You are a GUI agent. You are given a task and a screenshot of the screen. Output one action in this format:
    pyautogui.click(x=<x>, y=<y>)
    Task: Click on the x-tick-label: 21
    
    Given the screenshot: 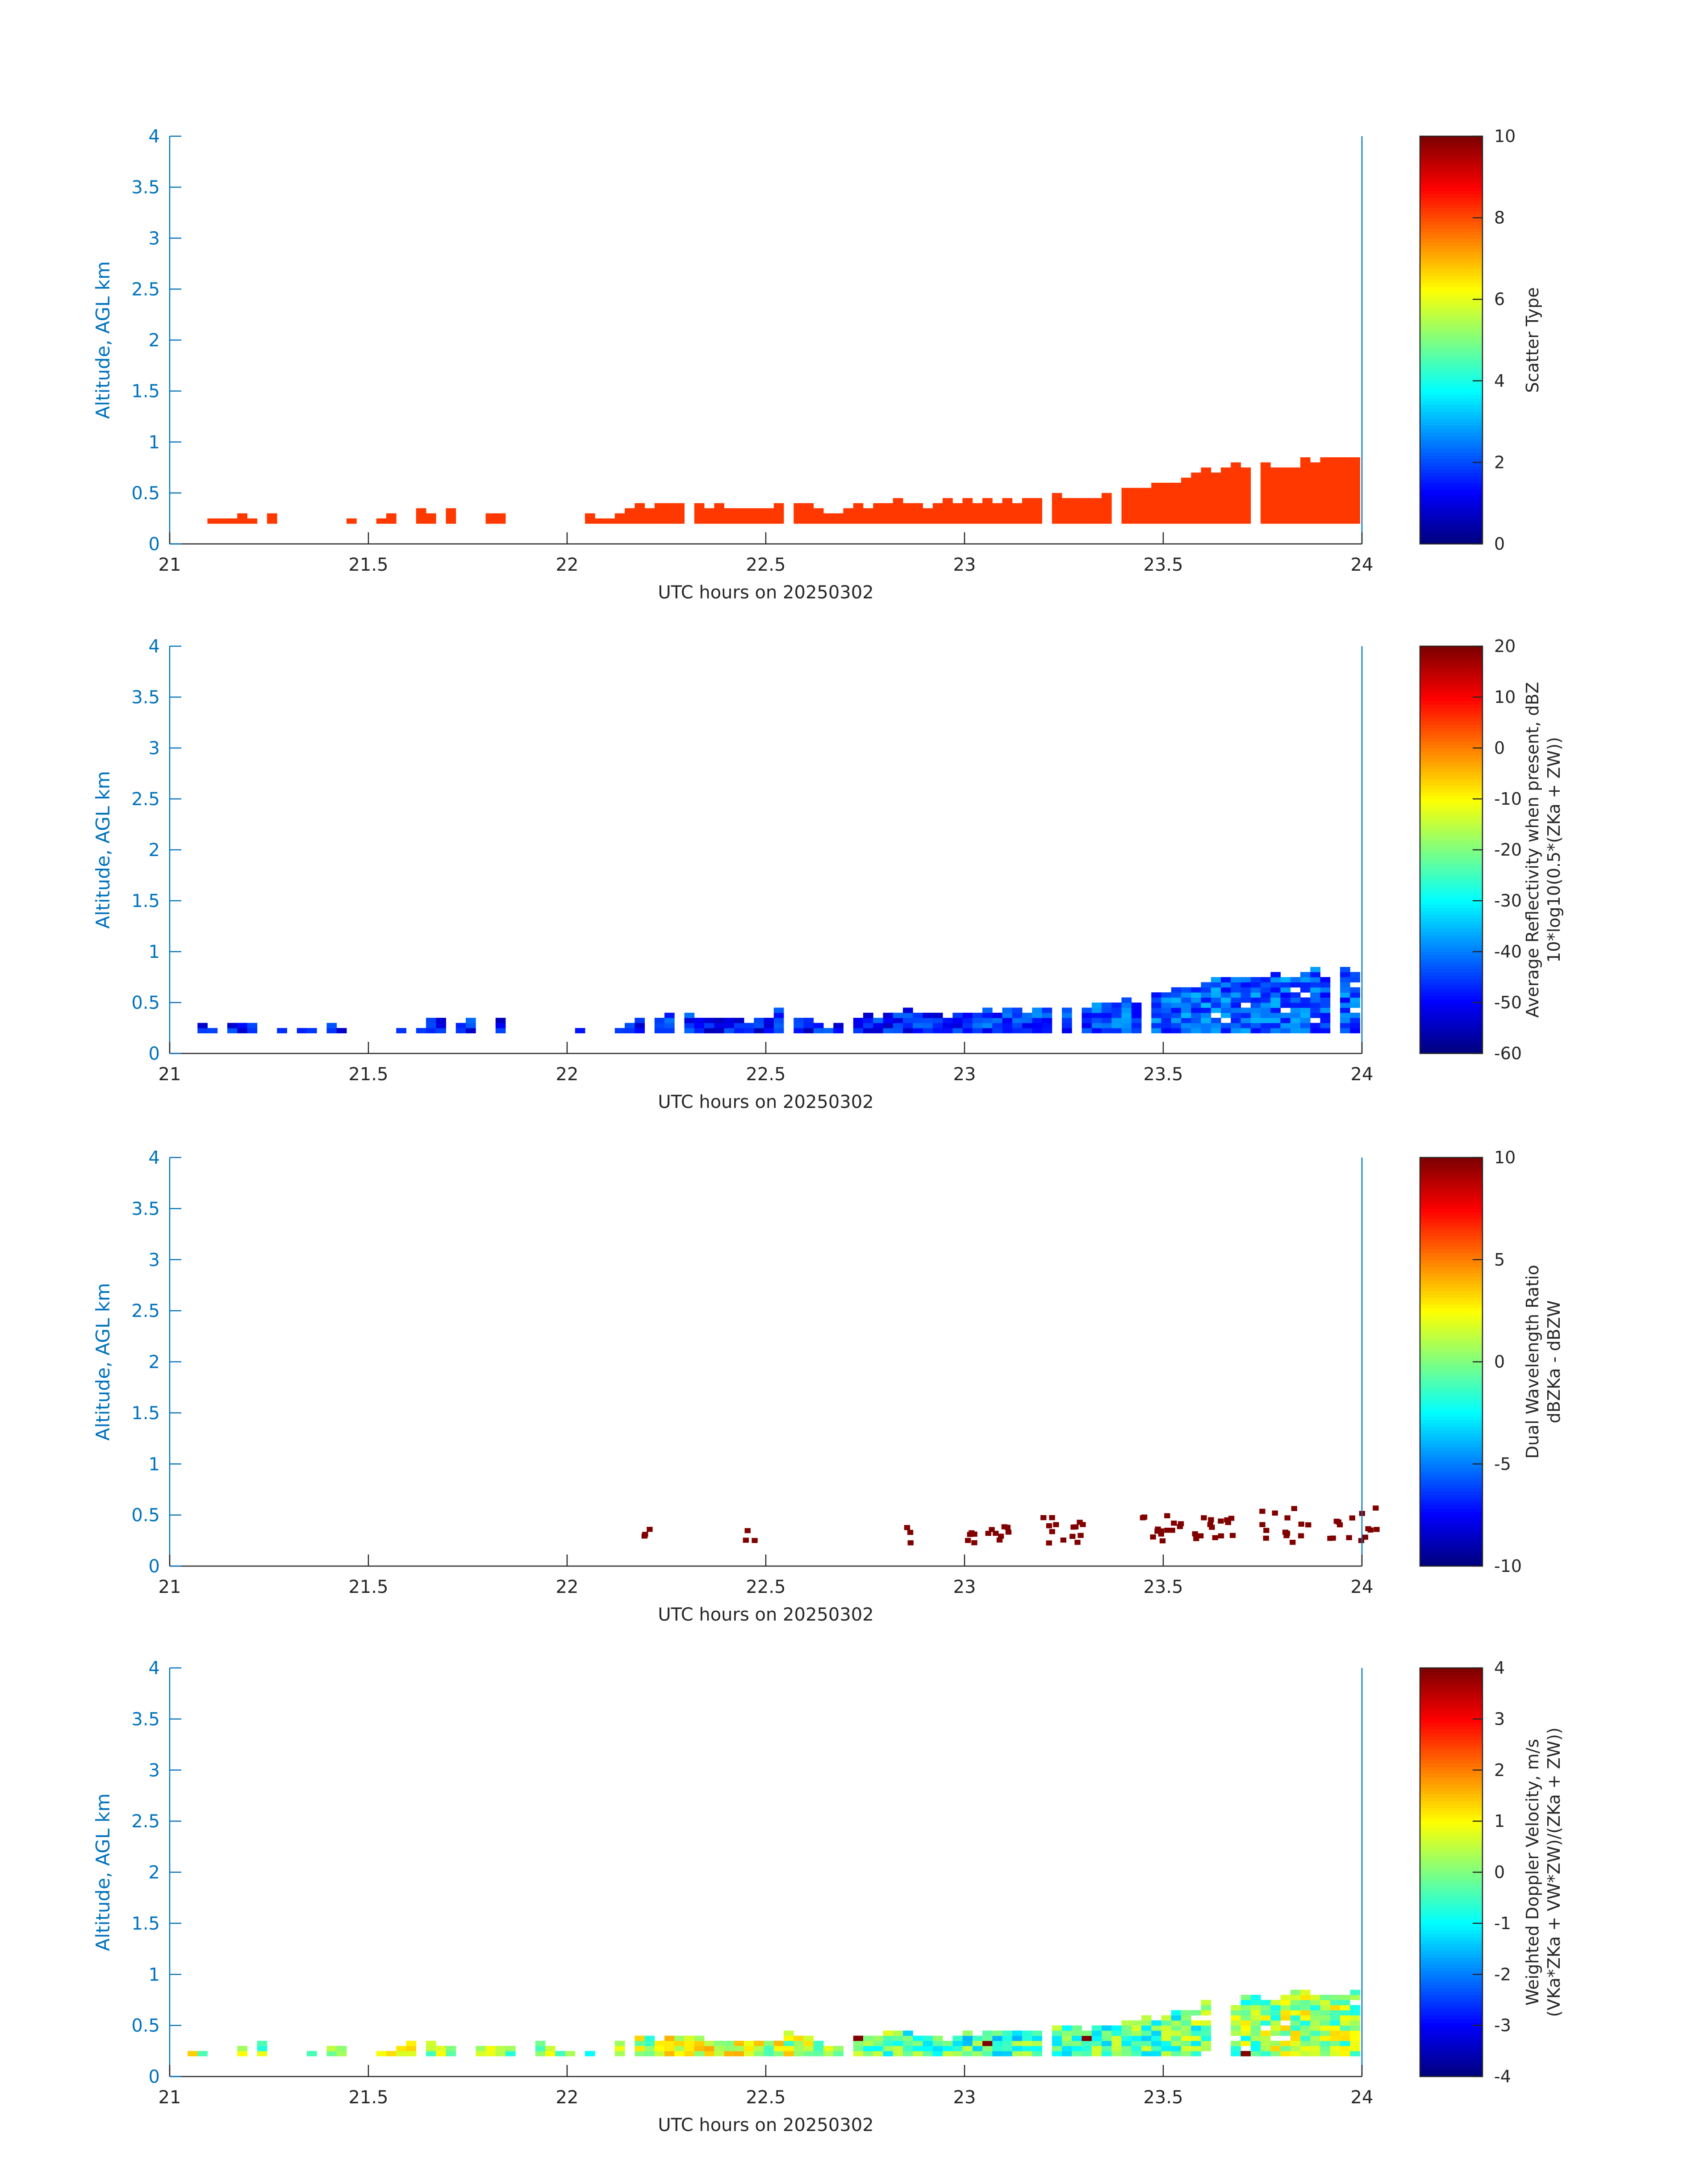 What is the action you would take?
    pyautogui.click(x=170, y=1587)
    